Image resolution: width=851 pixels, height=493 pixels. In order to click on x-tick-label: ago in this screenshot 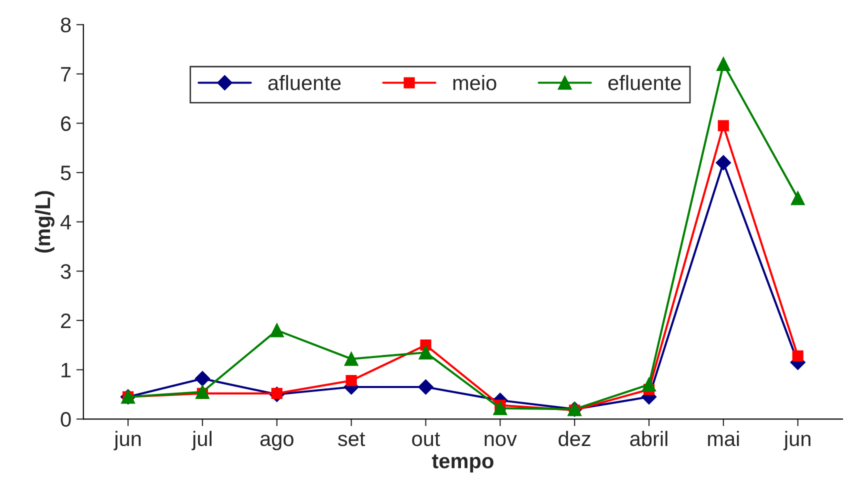, I will do `click(277, 442)`.